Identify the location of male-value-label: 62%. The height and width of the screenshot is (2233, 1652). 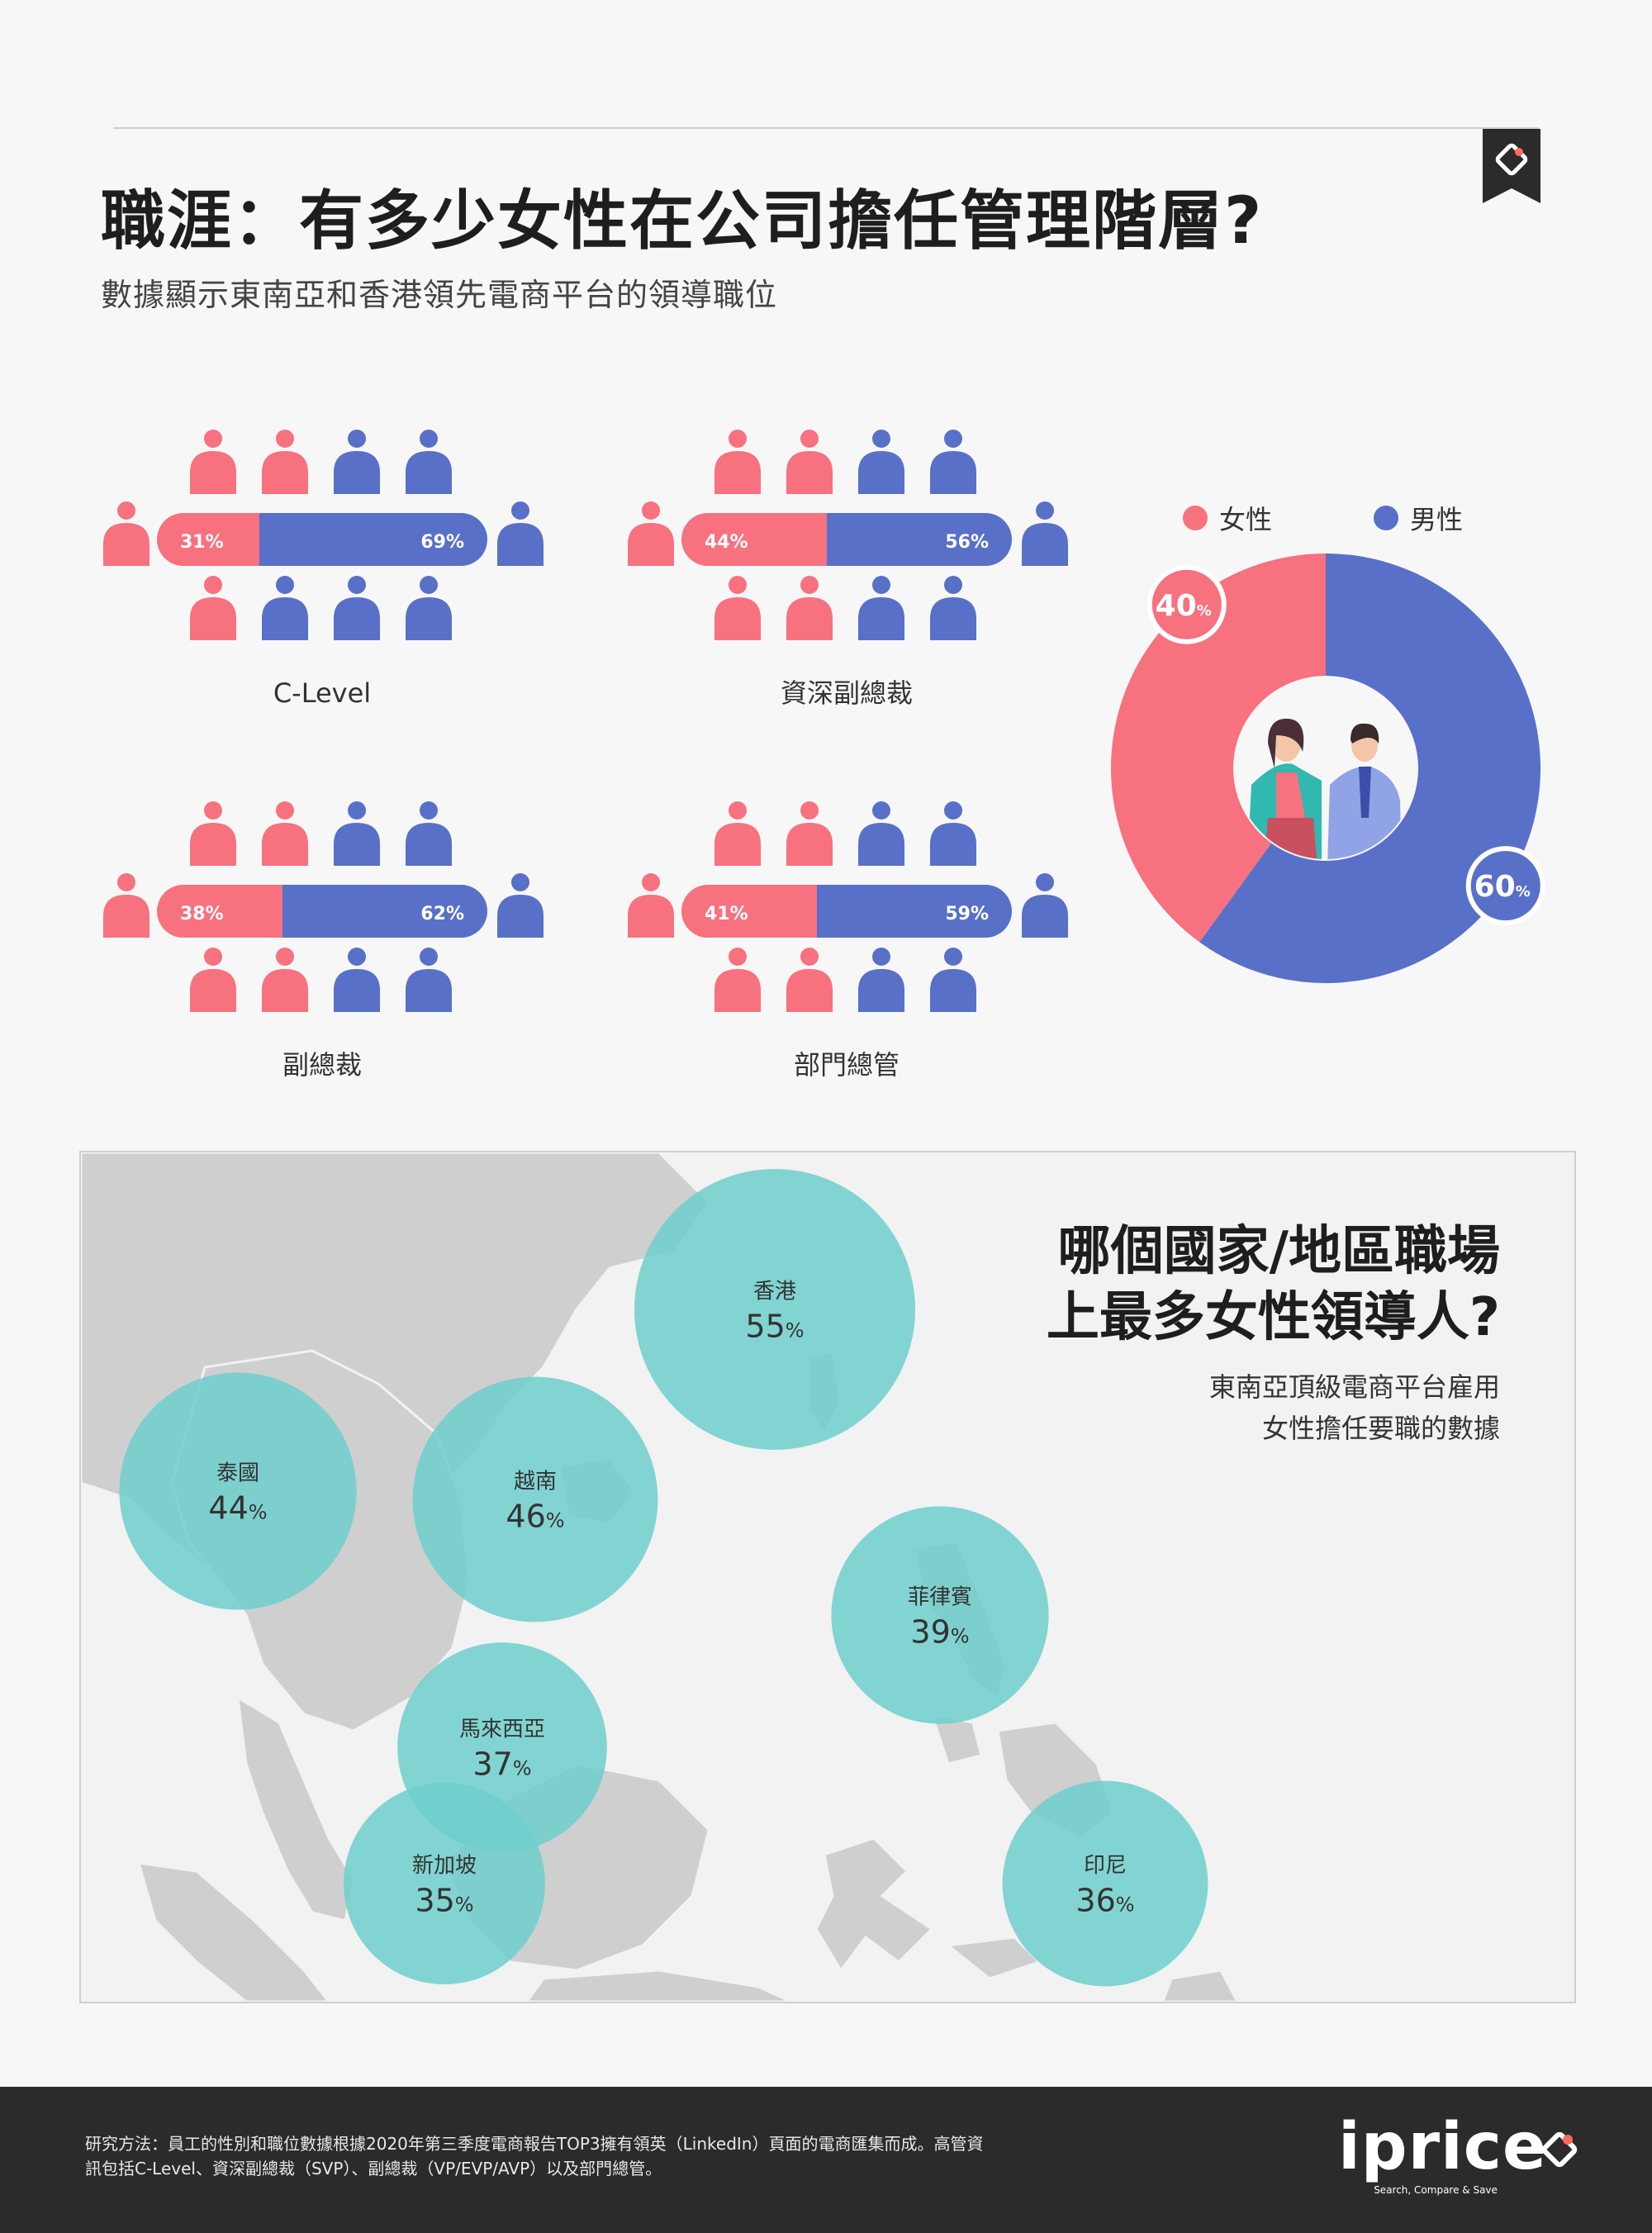
(442, 914).